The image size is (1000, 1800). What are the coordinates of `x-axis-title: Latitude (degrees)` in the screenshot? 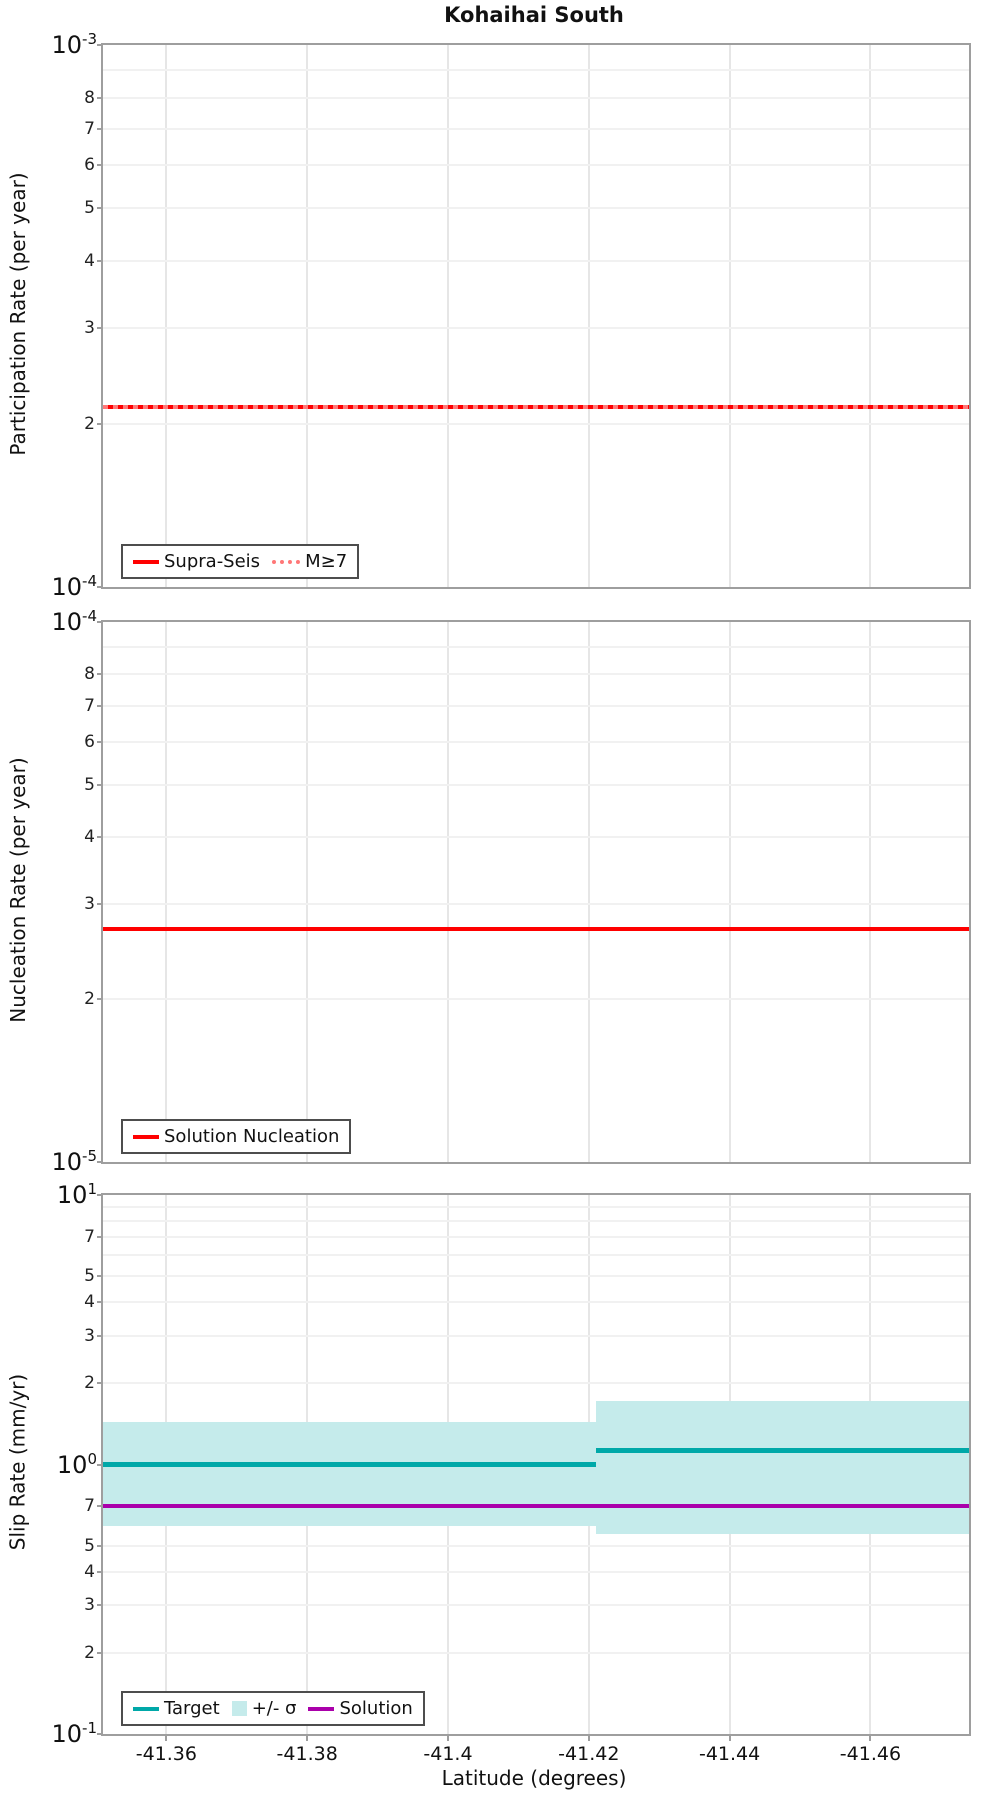 It's located at (534, 1778).